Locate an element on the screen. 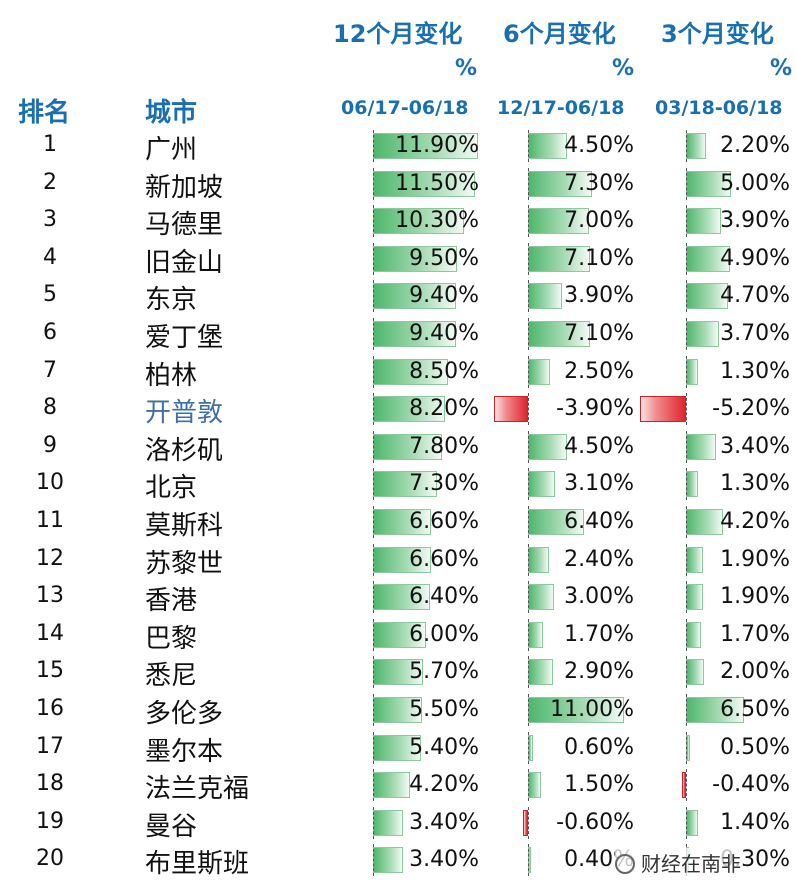 The image size is (796, 880). col6-cell: 7.30% is located at coordinates (564, 183).